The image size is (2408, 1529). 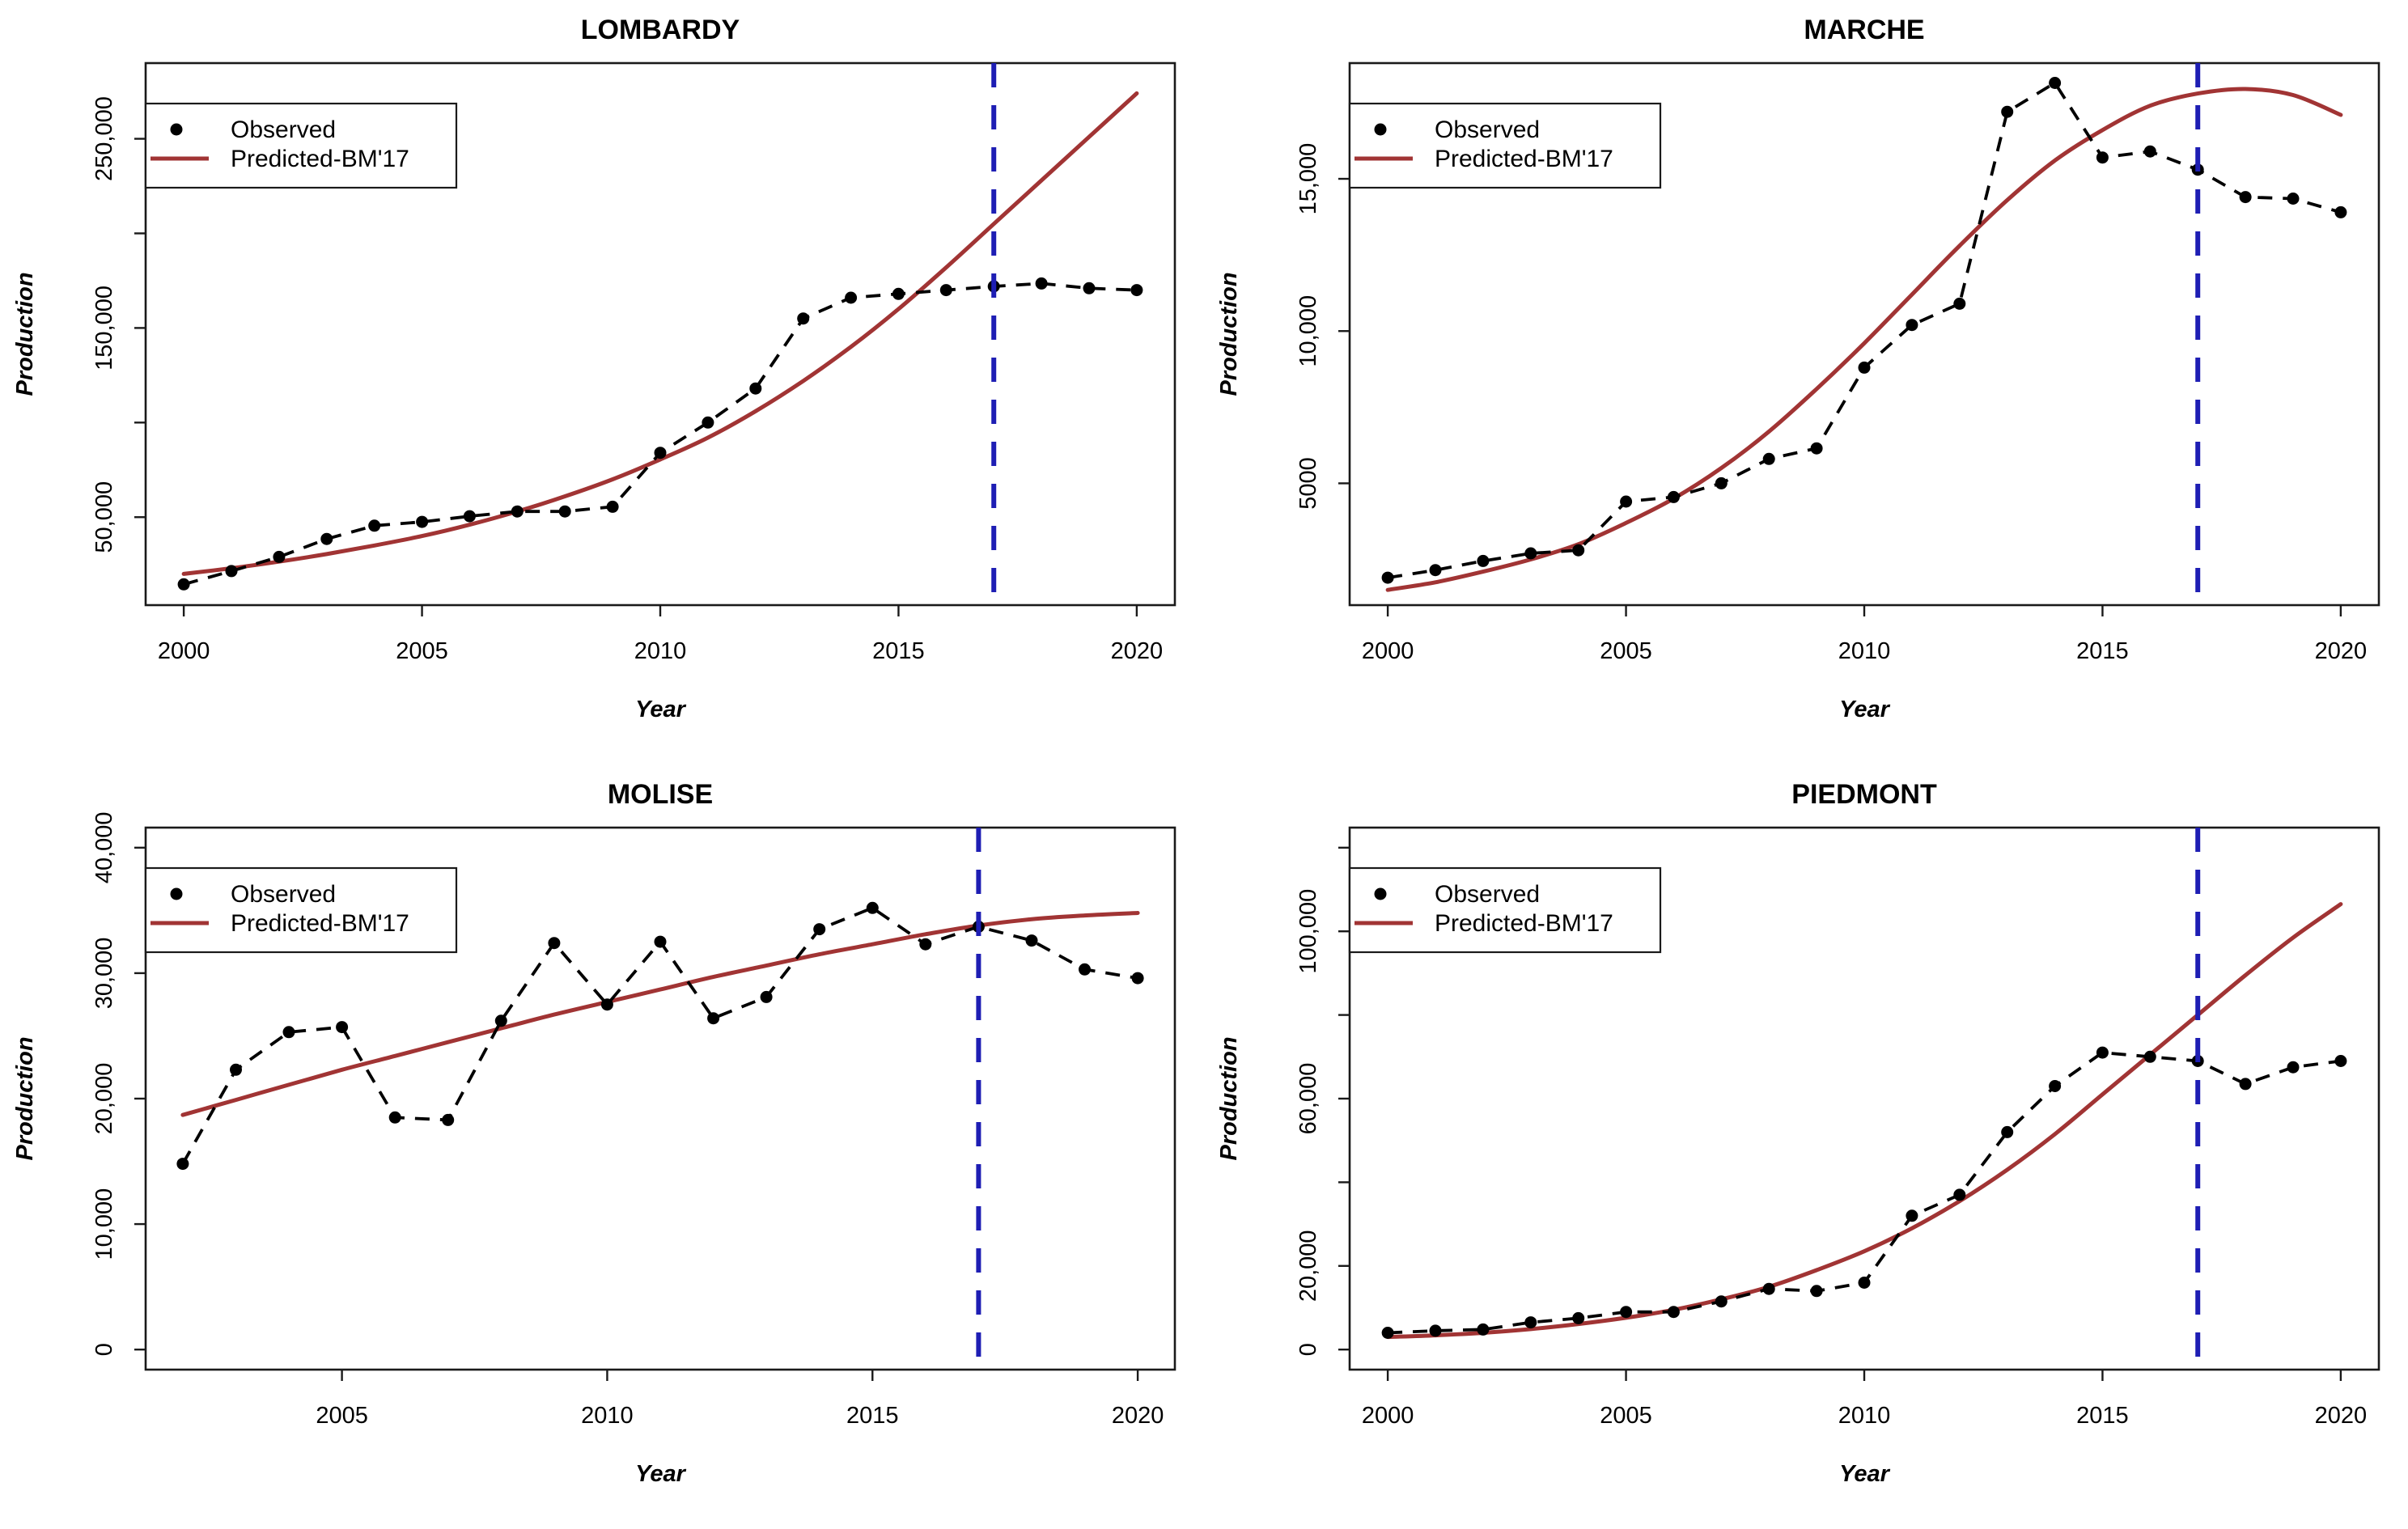 What do you see at coordinates (104, 1224) in the screenshot?
I see `y-tick-label: 10,000` at bounding box center [104, 1224].